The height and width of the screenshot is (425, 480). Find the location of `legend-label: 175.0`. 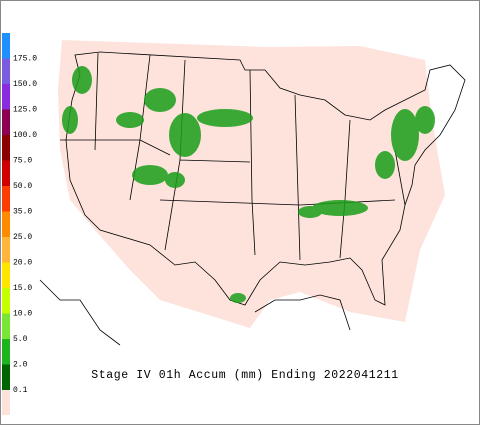

legend-label: 175.0 is located at coordinates (25, 59).